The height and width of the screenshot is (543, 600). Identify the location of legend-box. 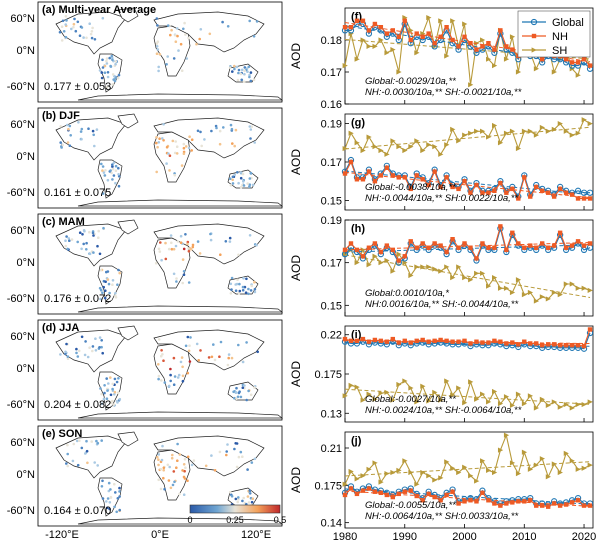
(554, 34).